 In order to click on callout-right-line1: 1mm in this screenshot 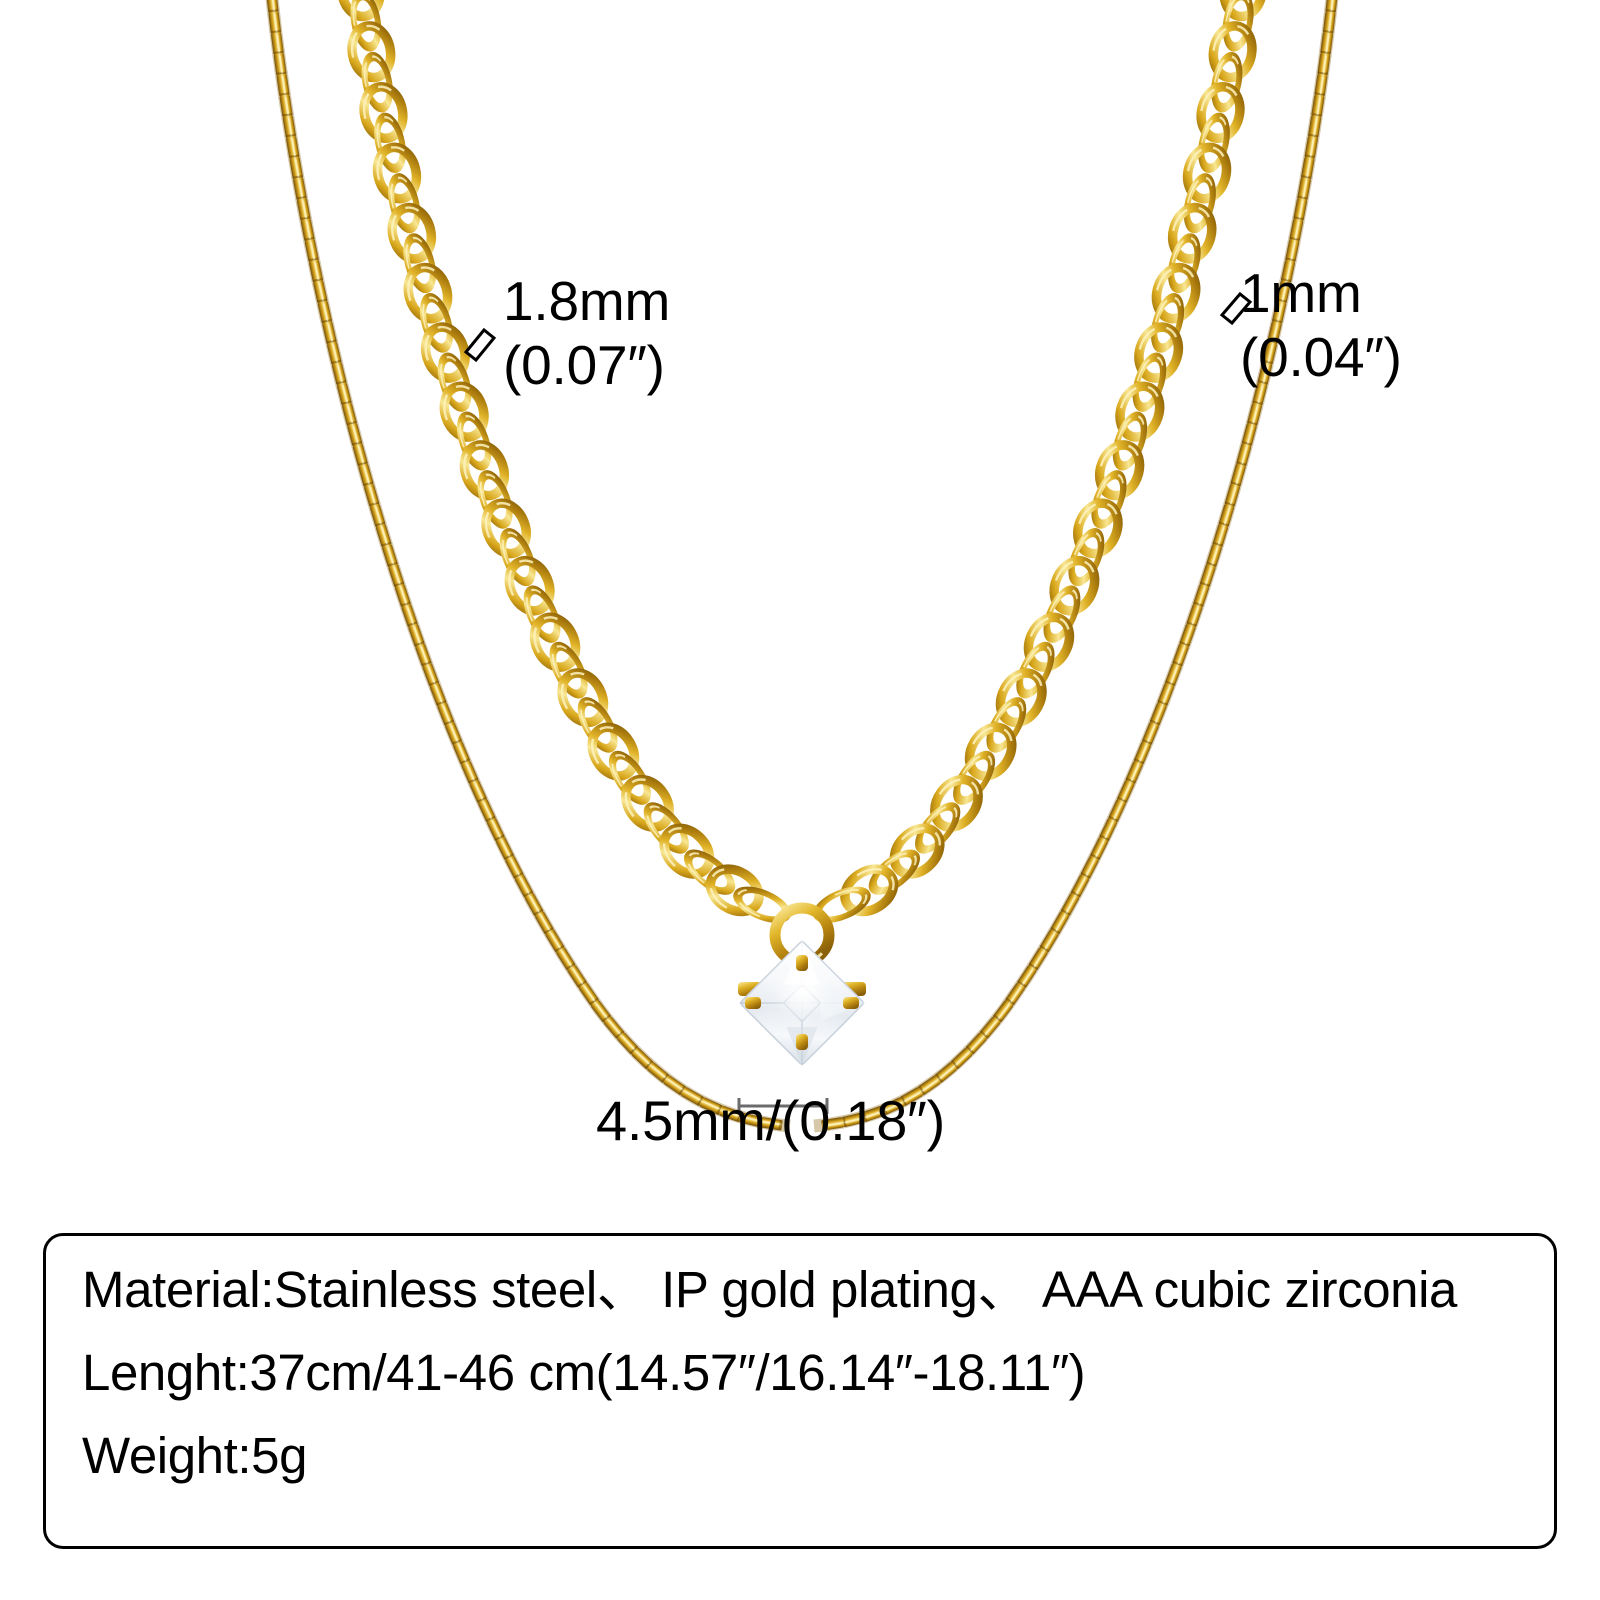, I will do `click(1301, 293)`.